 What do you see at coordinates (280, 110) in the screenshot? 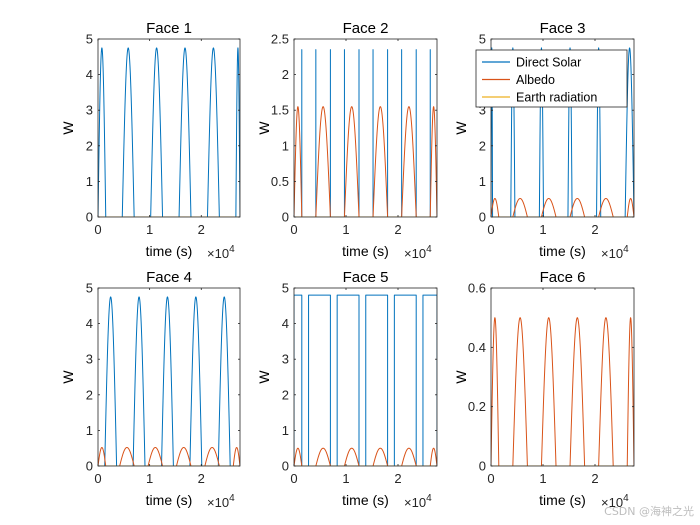
I see `y-tick-label: 1.5` at bounding box center [280, 110].